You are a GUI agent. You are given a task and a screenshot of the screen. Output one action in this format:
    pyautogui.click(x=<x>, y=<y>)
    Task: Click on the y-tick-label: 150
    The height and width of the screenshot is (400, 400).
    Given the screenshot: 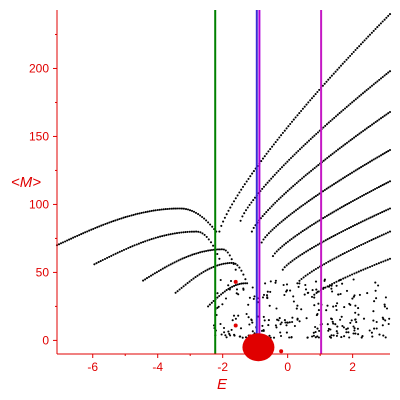 What is the action you would take?
    pyautogui.click(x=39, y=136)
    